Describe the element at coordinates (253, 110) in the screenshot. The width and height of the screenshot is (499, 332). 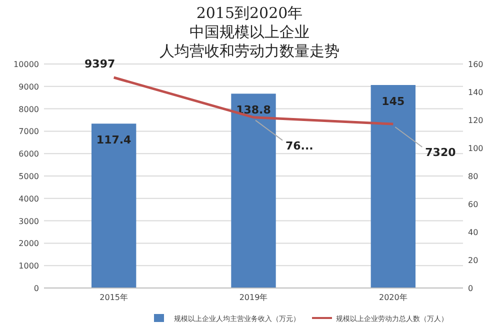
I see `data-label: 138.8` at that location.